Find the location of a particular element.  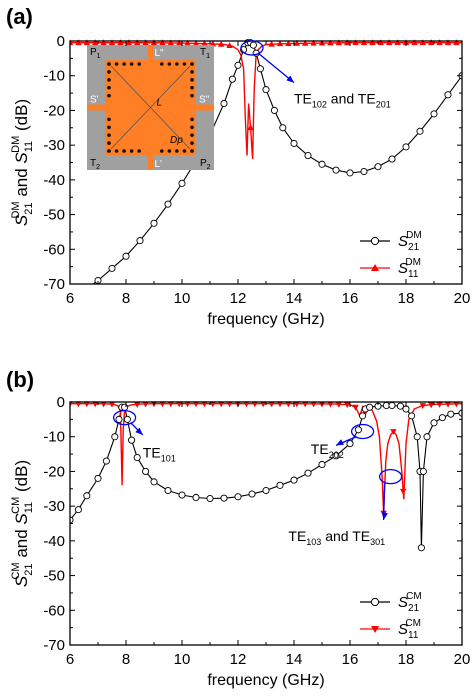

annotation-text: TE is located at coordinates (297, 536).